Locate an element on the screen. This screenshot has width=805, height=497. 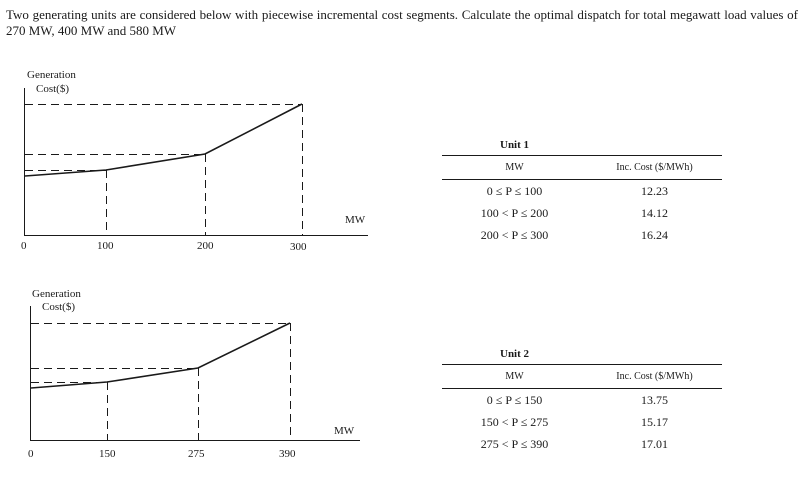
mw-range: 100 < P ≤ 200 is located at coordinates (514, 212).